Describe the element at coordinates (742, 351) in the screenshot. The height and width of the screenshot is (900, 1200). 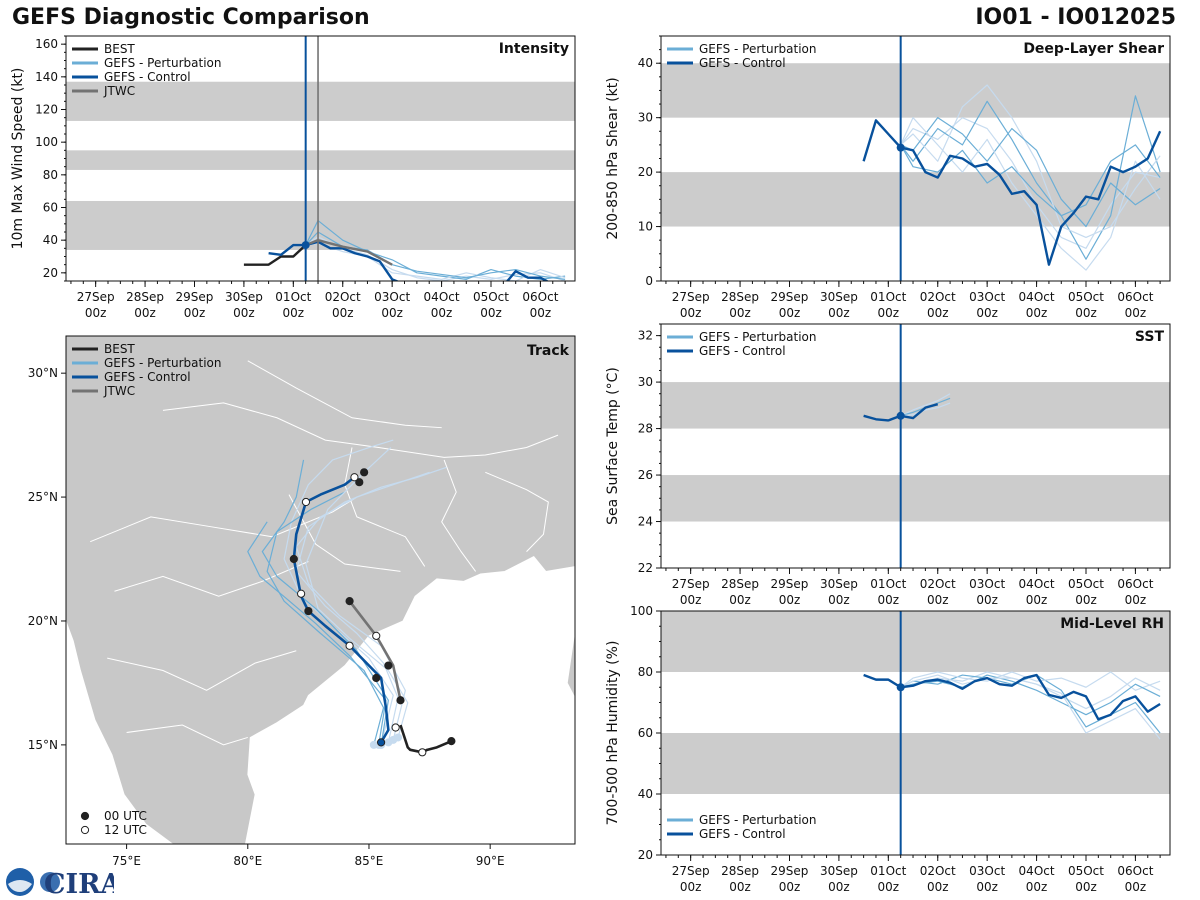
I see `legend-label: GEFS - Control` at that location.